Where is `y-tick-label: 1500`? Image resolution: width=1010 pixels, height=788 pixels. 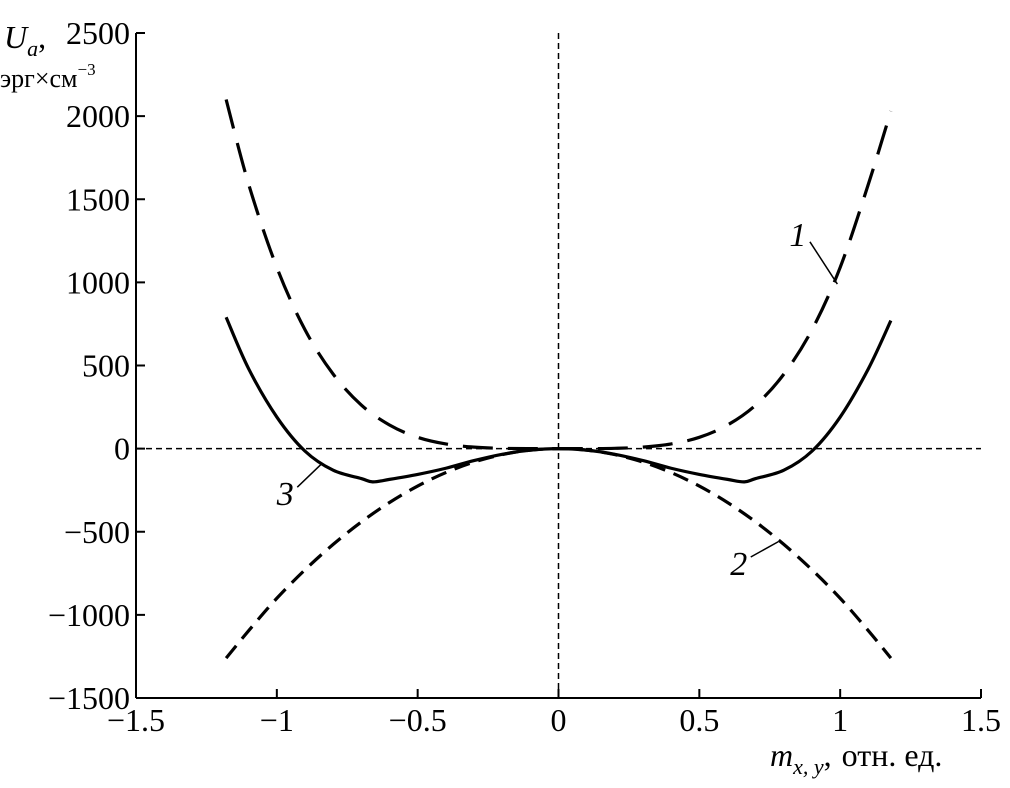 y-tick-label: 1500 is located at coordinates (98, 199).